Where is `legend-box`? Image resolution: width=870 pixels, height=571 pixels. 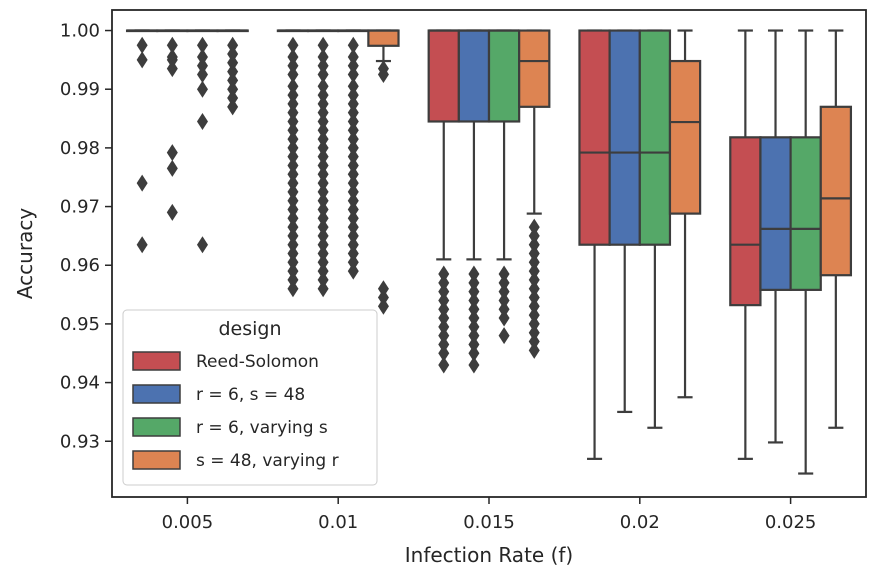
legend-box is located at coordinates (250, 397).